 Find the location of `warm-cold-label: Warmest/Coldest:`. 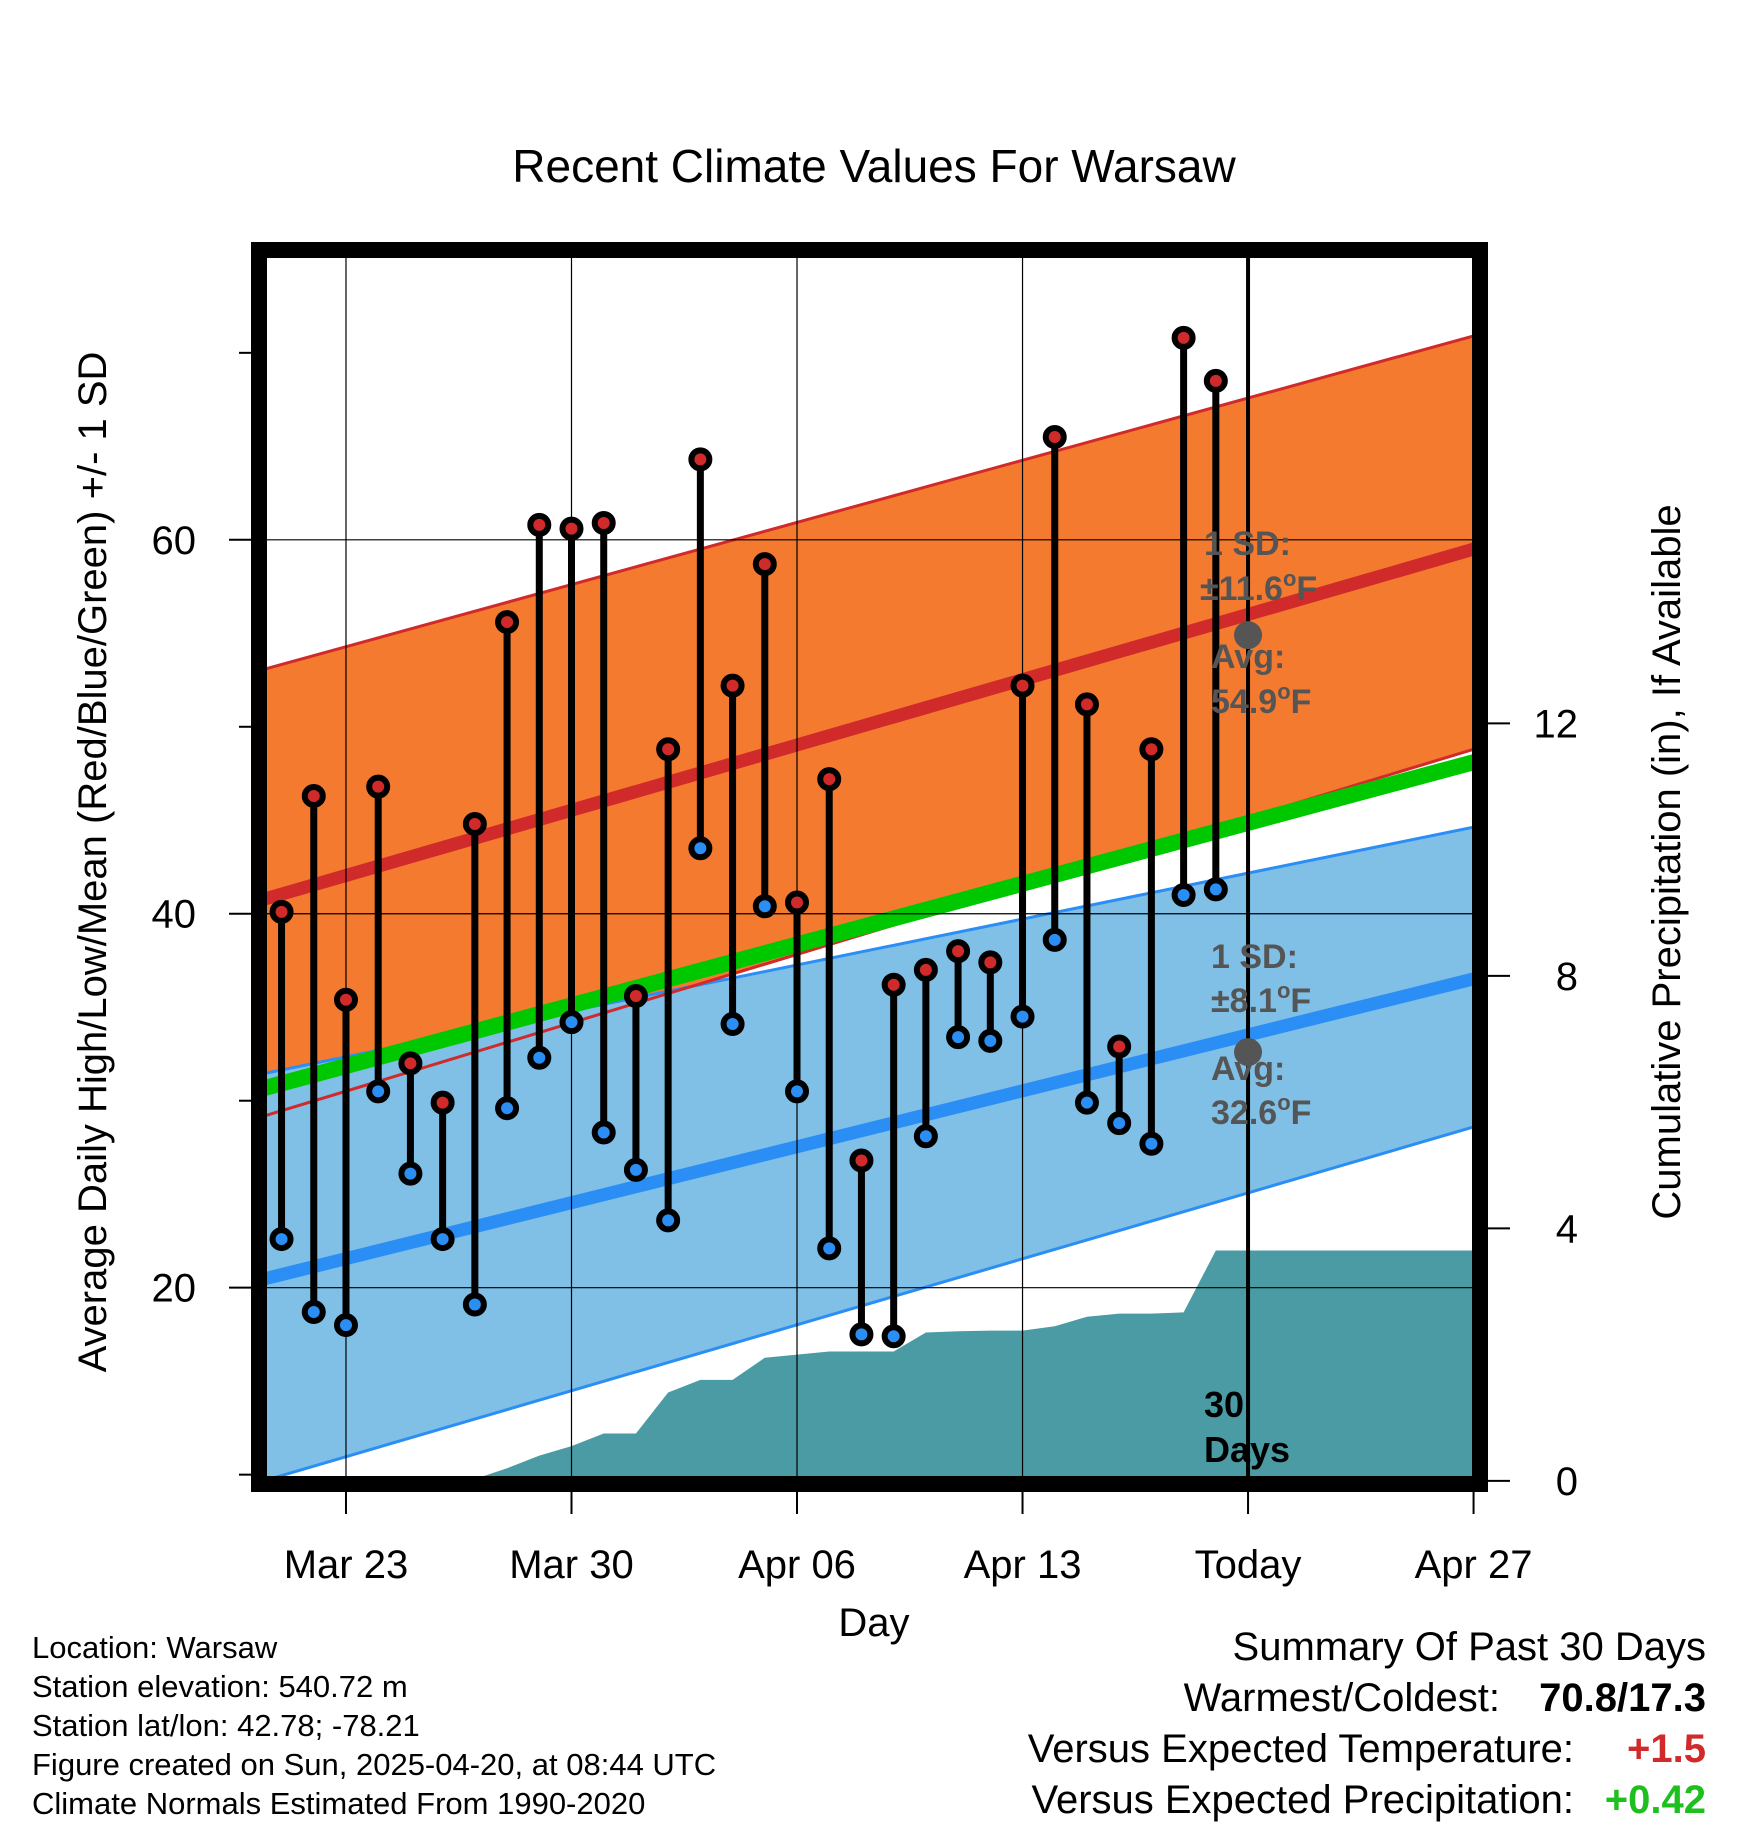

warm-cold-label: Warmest/Coldest: is located at coordinates (1342, 1698).